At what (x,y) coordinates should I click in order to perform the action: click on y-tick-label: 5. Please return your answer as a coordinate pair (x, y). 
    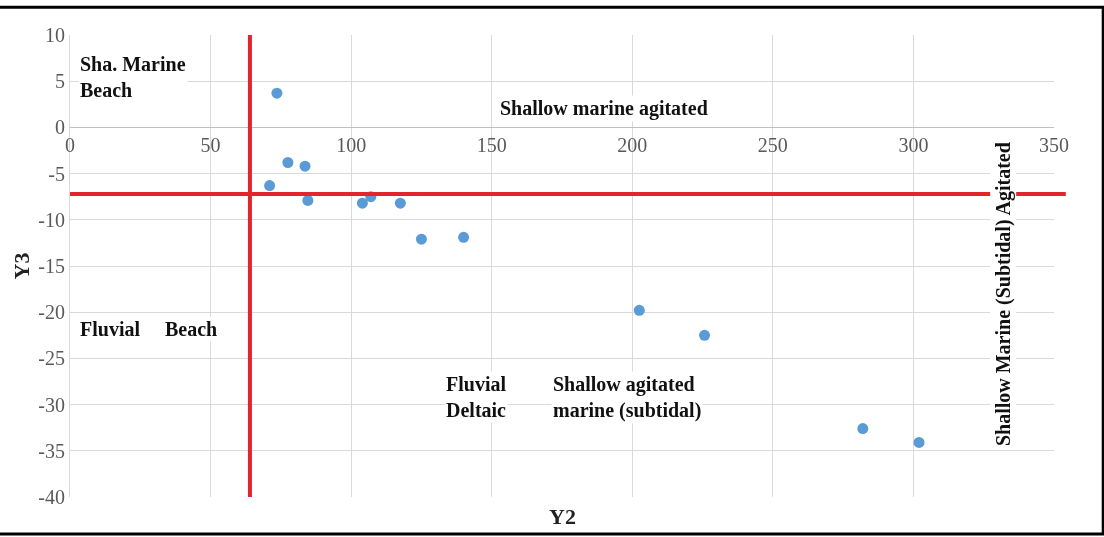
    Looking at the image, I should click on (60, 81).